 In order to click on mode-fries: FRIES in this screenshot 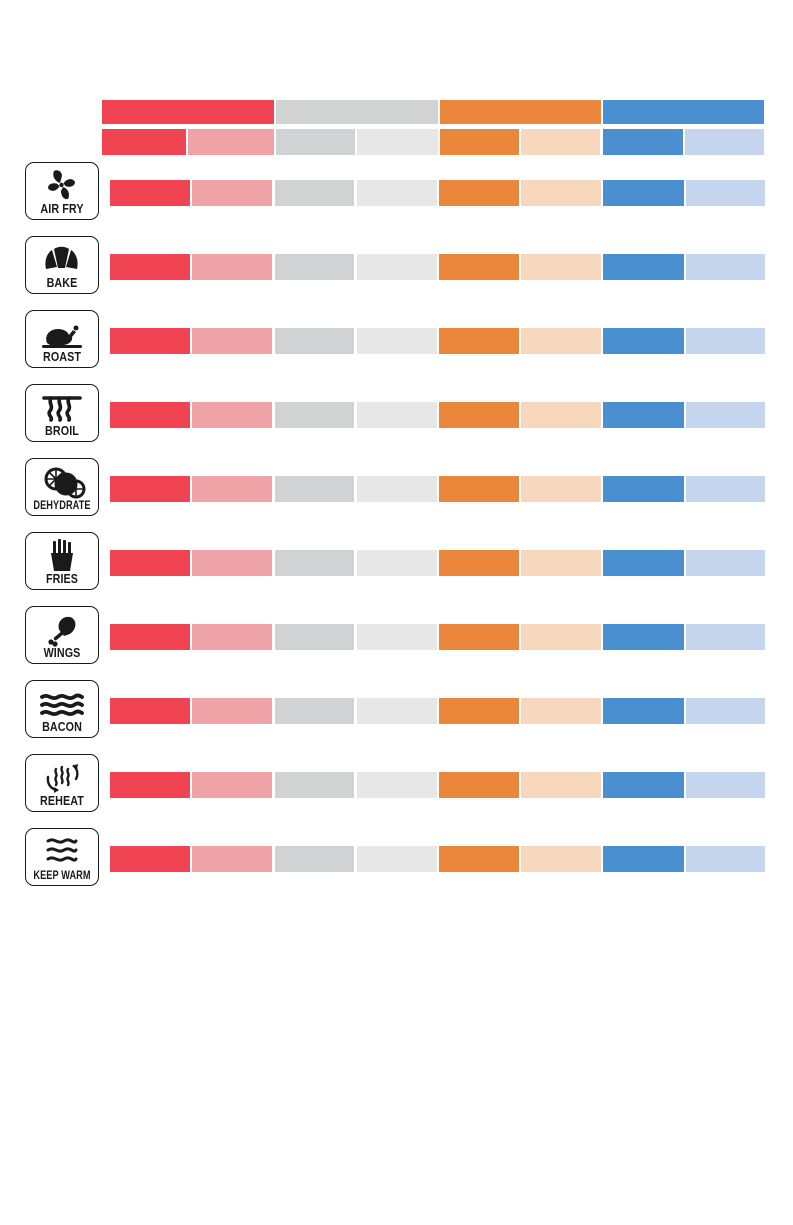, I will do `click(62, 561)`.